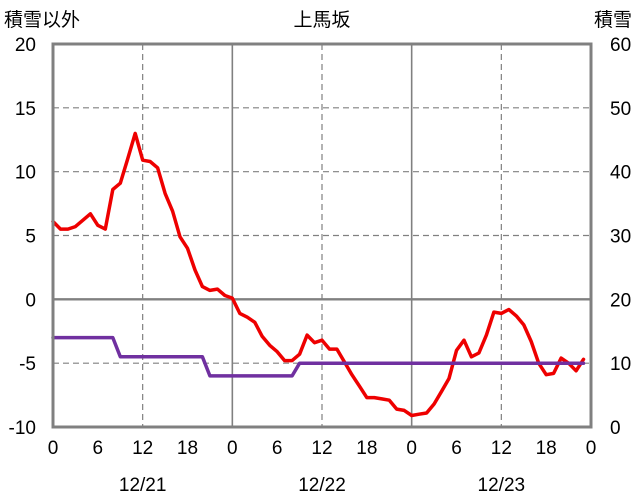 The width and height of the screenshot is (636, 501). What do you see at coordinates (620, 364) in the screenshot?
I see `right-y-tick-label: 10` at bounding box center [620, 364].